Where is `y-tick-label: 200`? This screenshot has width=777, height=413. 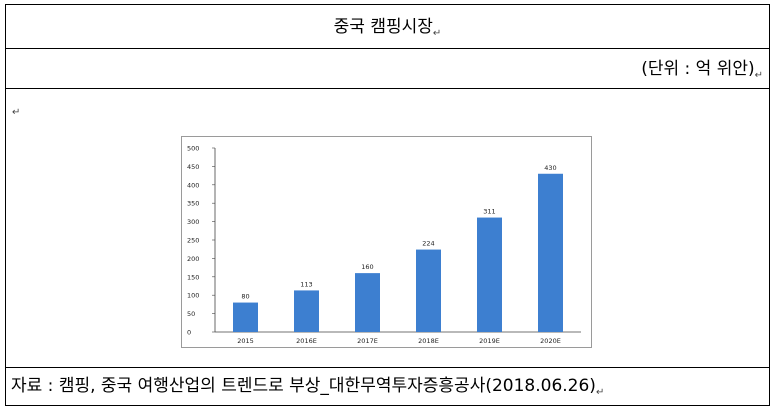
y-tick-label: 200 is located at coordinates (193, 259).